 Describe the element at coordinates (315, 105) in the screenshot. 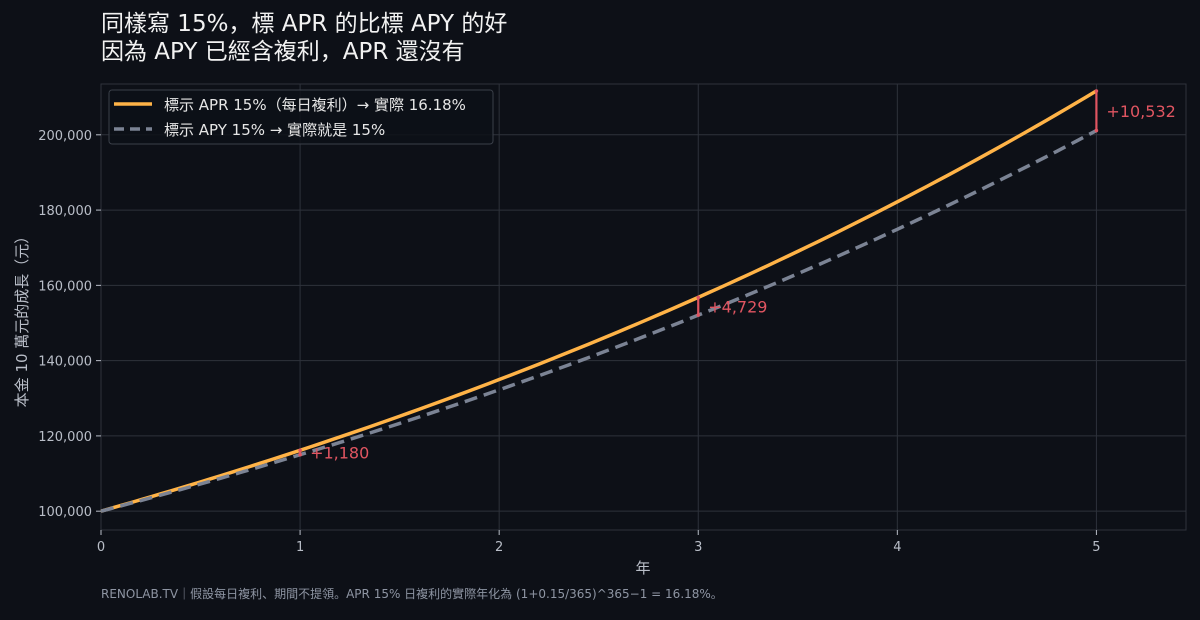

I see `legend-label-apr: 標示 APR 15%（每日複利）→ 實際 16.18%` at that location.